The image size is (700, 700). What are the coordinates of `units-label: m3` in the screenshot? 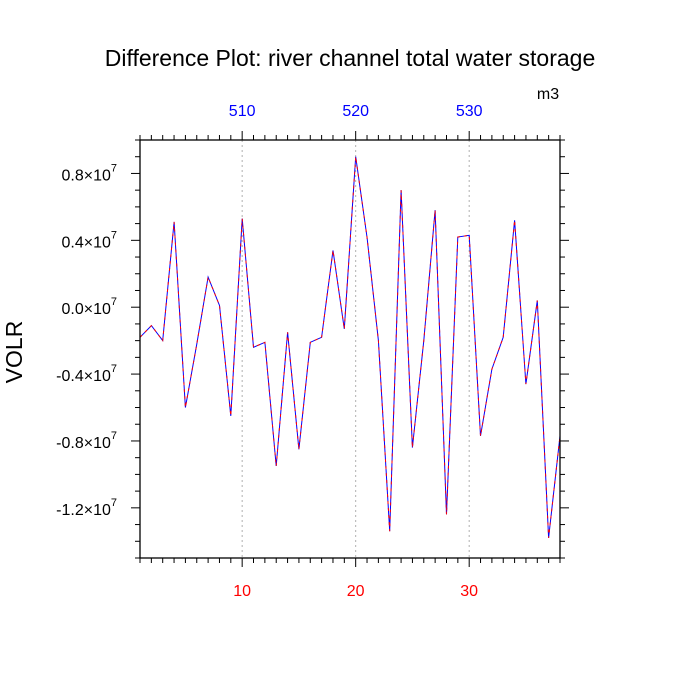 It's located at (548, 94).